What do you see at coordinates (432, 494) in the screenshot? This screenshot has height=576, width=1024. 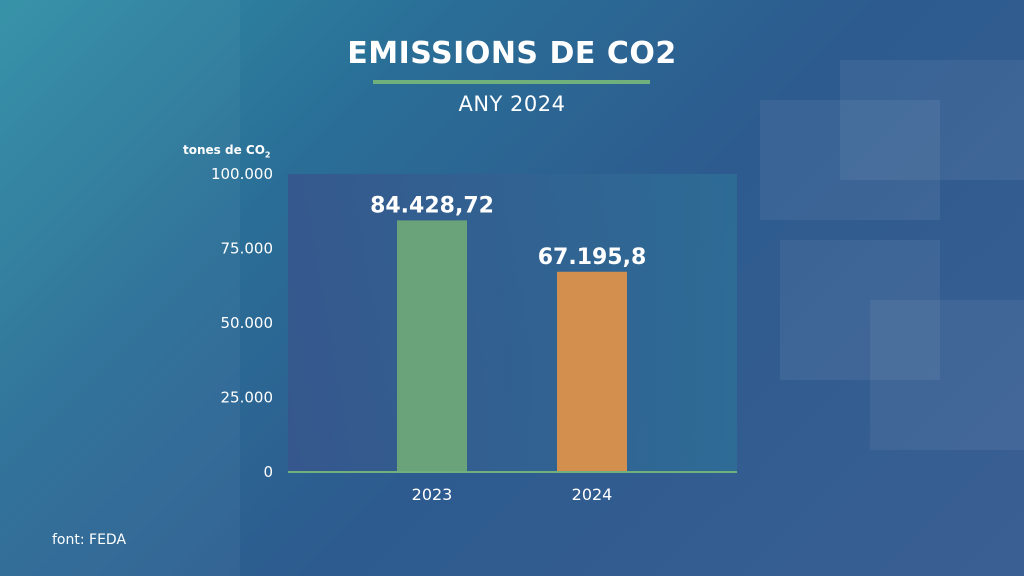 I see `x-tick-label: 2023` at bounding box center [432, 494].